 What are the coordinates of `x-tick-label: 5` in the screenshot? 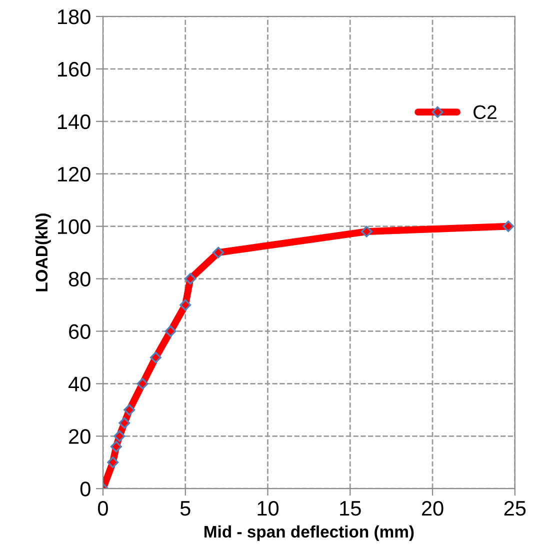 It's located at (185, 508).